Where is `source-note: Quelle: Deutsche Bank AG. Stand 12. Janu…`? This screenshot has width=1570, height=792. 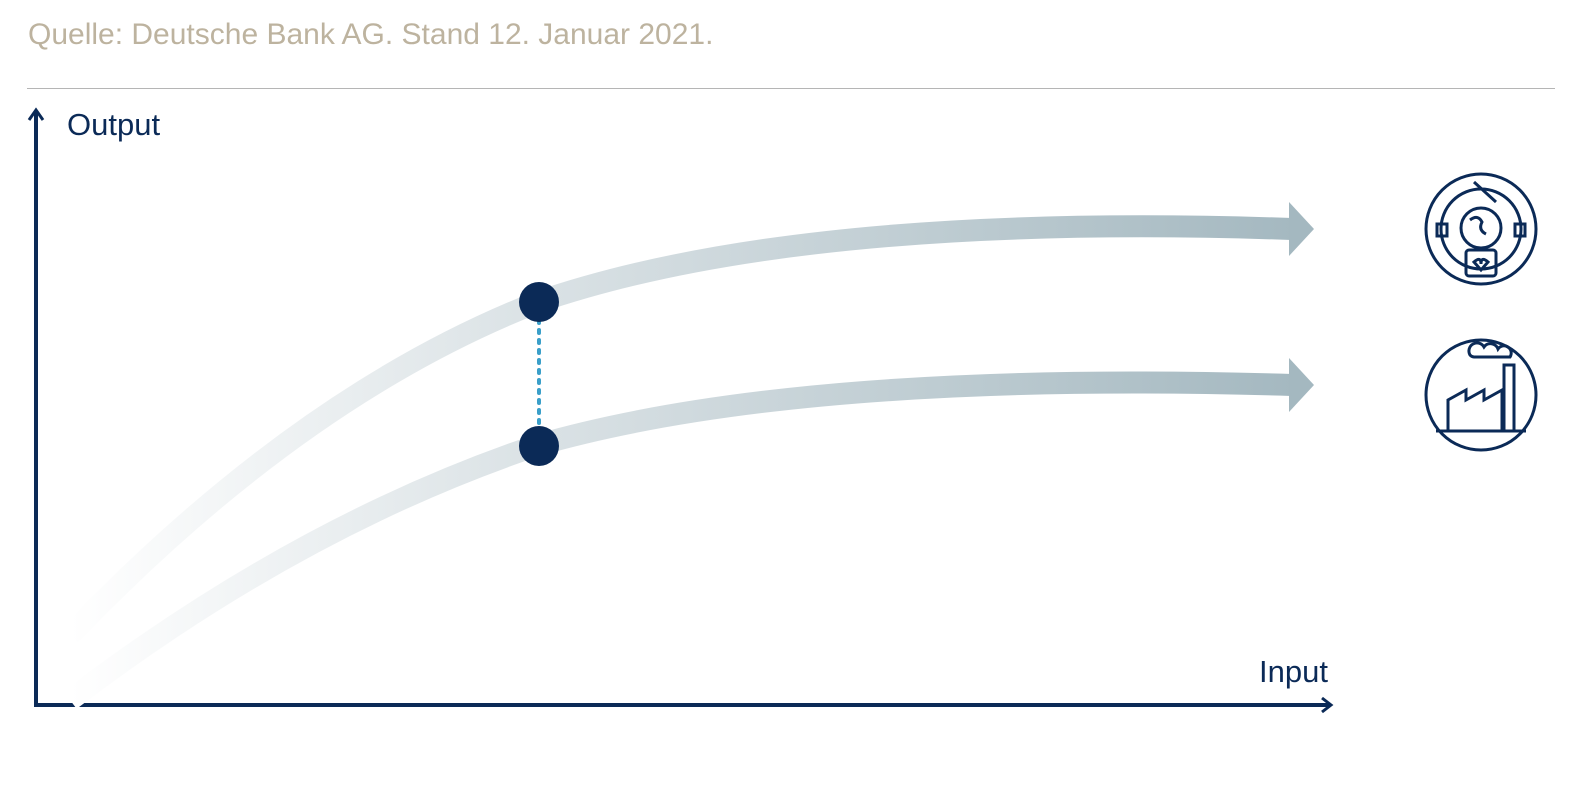 source-note: Quelle: Deutsche Bank AG. Stand 12. Janu… is located at coordinates (371, 34).